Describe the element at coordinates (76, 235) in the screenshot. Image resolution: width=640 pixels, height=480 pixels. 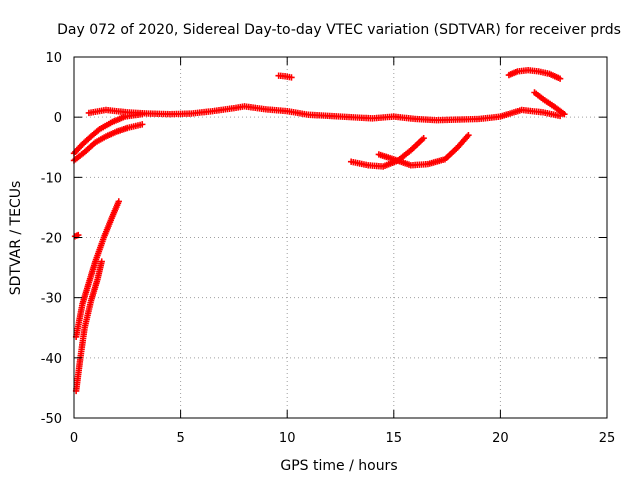
I see `series-dot-a` at that location.